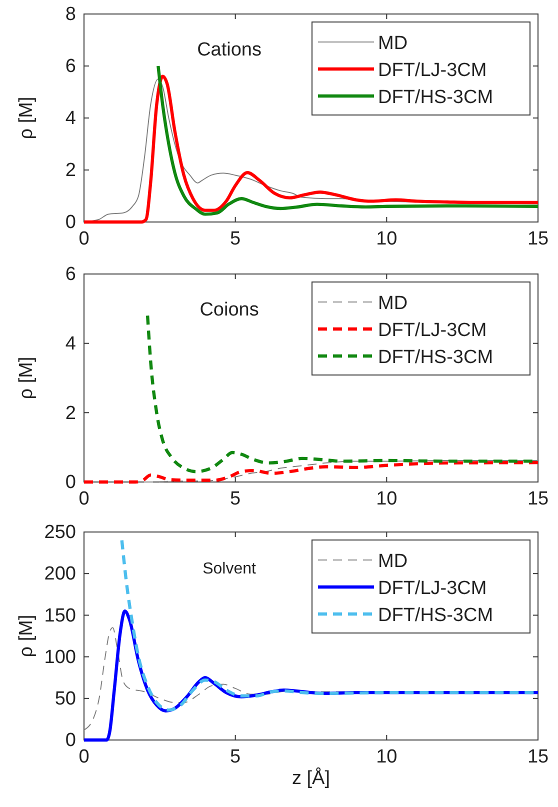  Describe the element at coordinates (70, 15) in the screenshot. I see `y-tick-label: 8` at that location.